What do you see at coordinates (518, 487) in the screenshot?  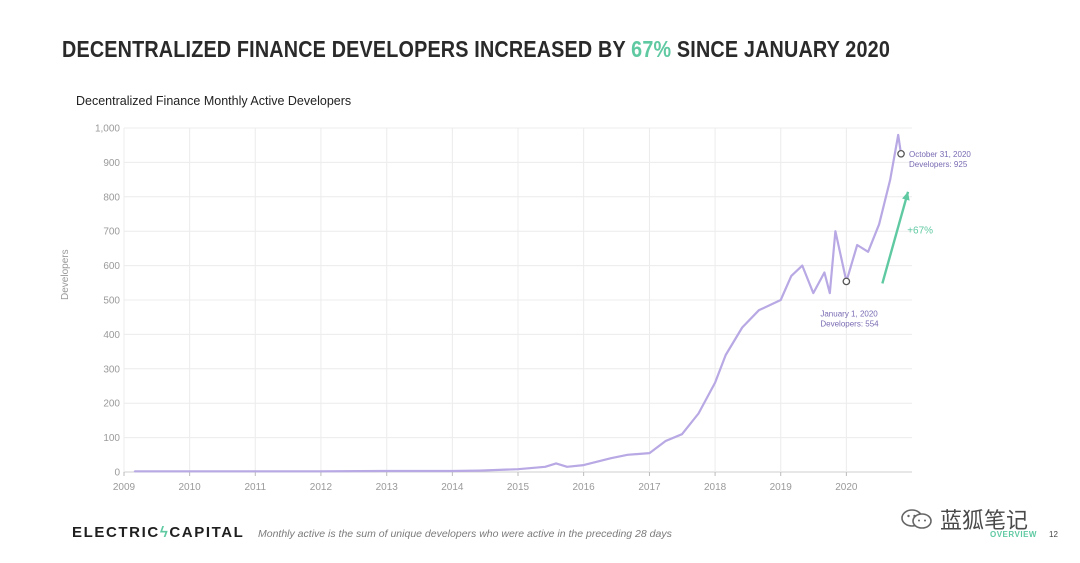 I see `x-tick-label: 2015` at bounding box center [518, 487].